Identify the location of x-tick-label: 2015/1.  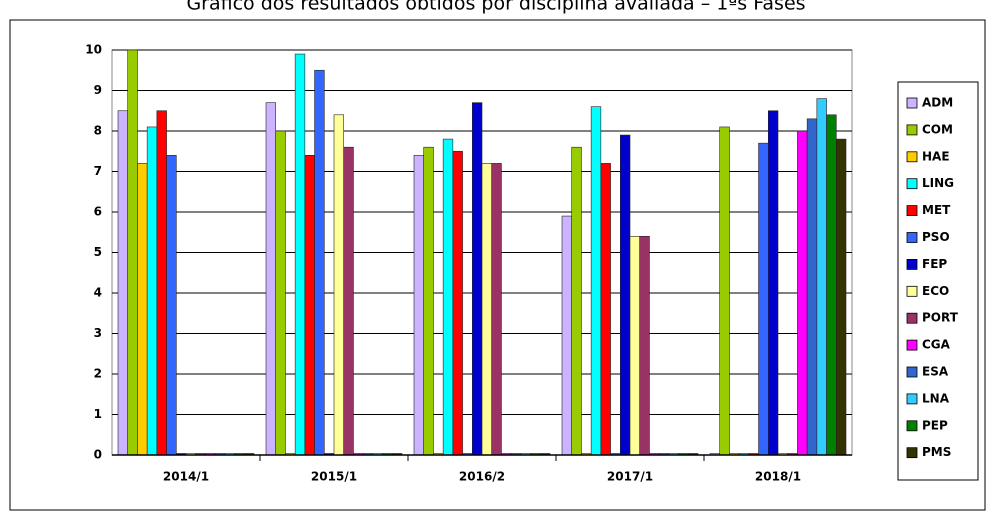
(334, 477).